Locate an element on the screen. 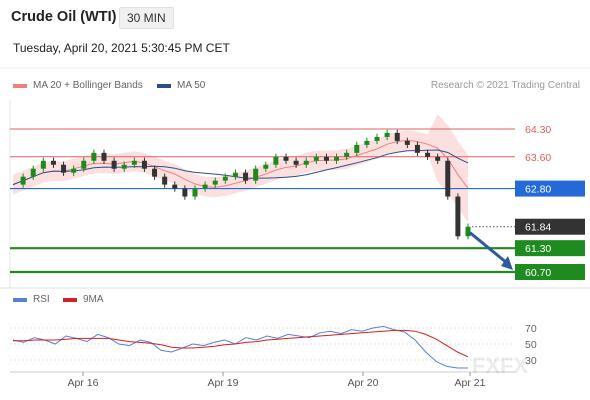 This screenshot has height=400, width=590. level-tag-61.30 is located at coordinates (550, 248).